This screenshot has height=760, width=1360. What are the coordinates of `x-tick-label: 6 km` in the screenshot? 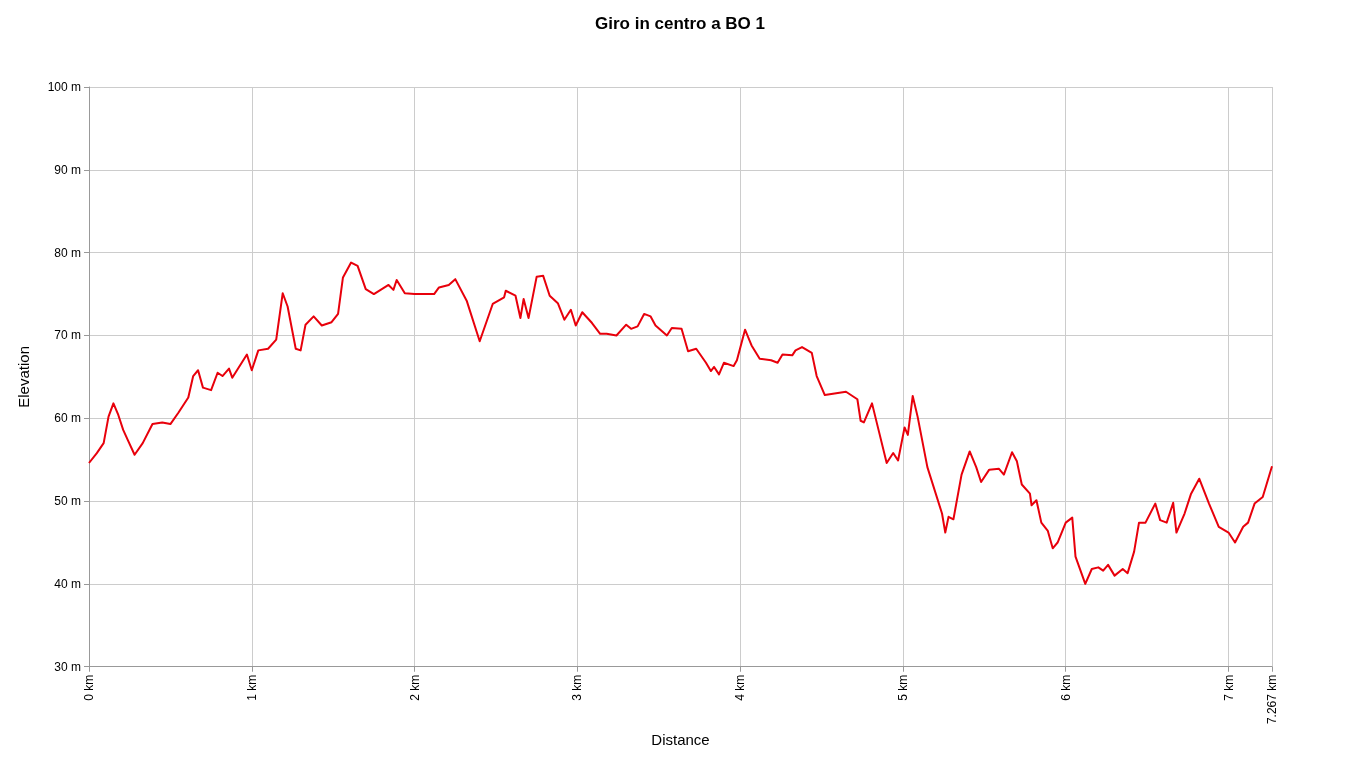 It's located at (1065, 687).